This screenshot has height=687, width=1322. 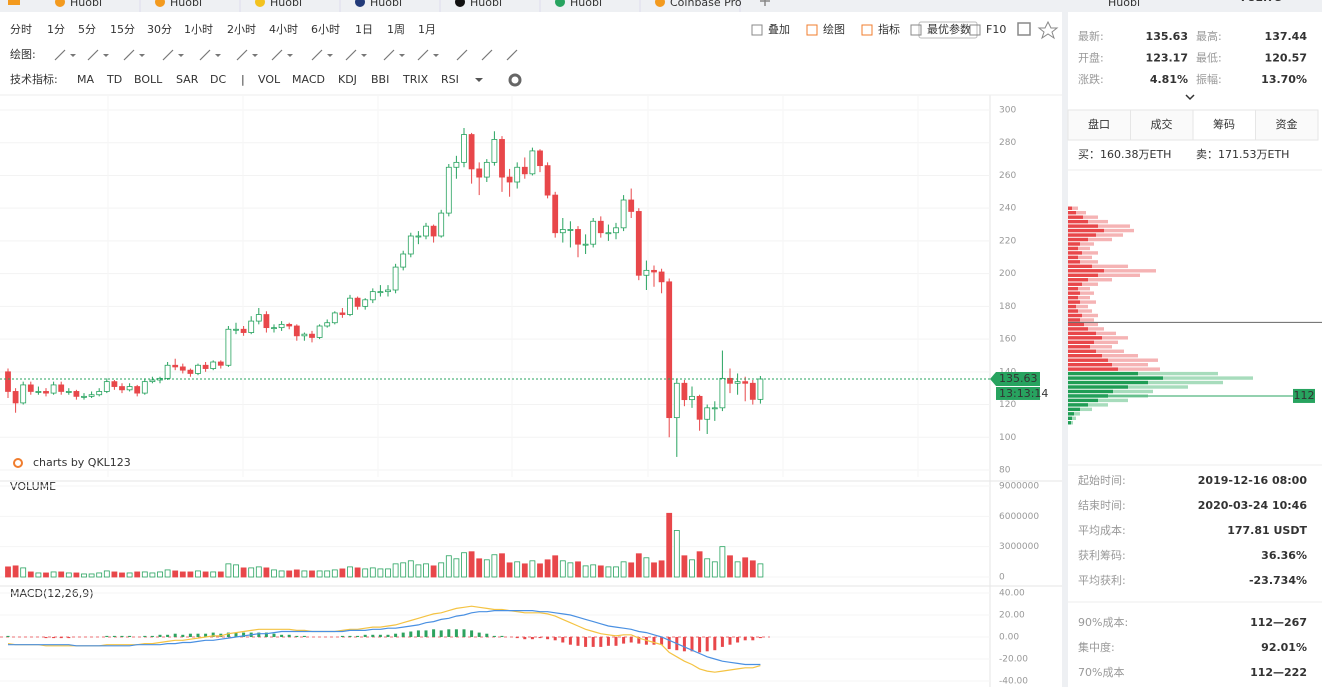 What do you see at coordinates (56, 29) in the screenshot?
I see `period: 1分` at bounding box center [56, 29].